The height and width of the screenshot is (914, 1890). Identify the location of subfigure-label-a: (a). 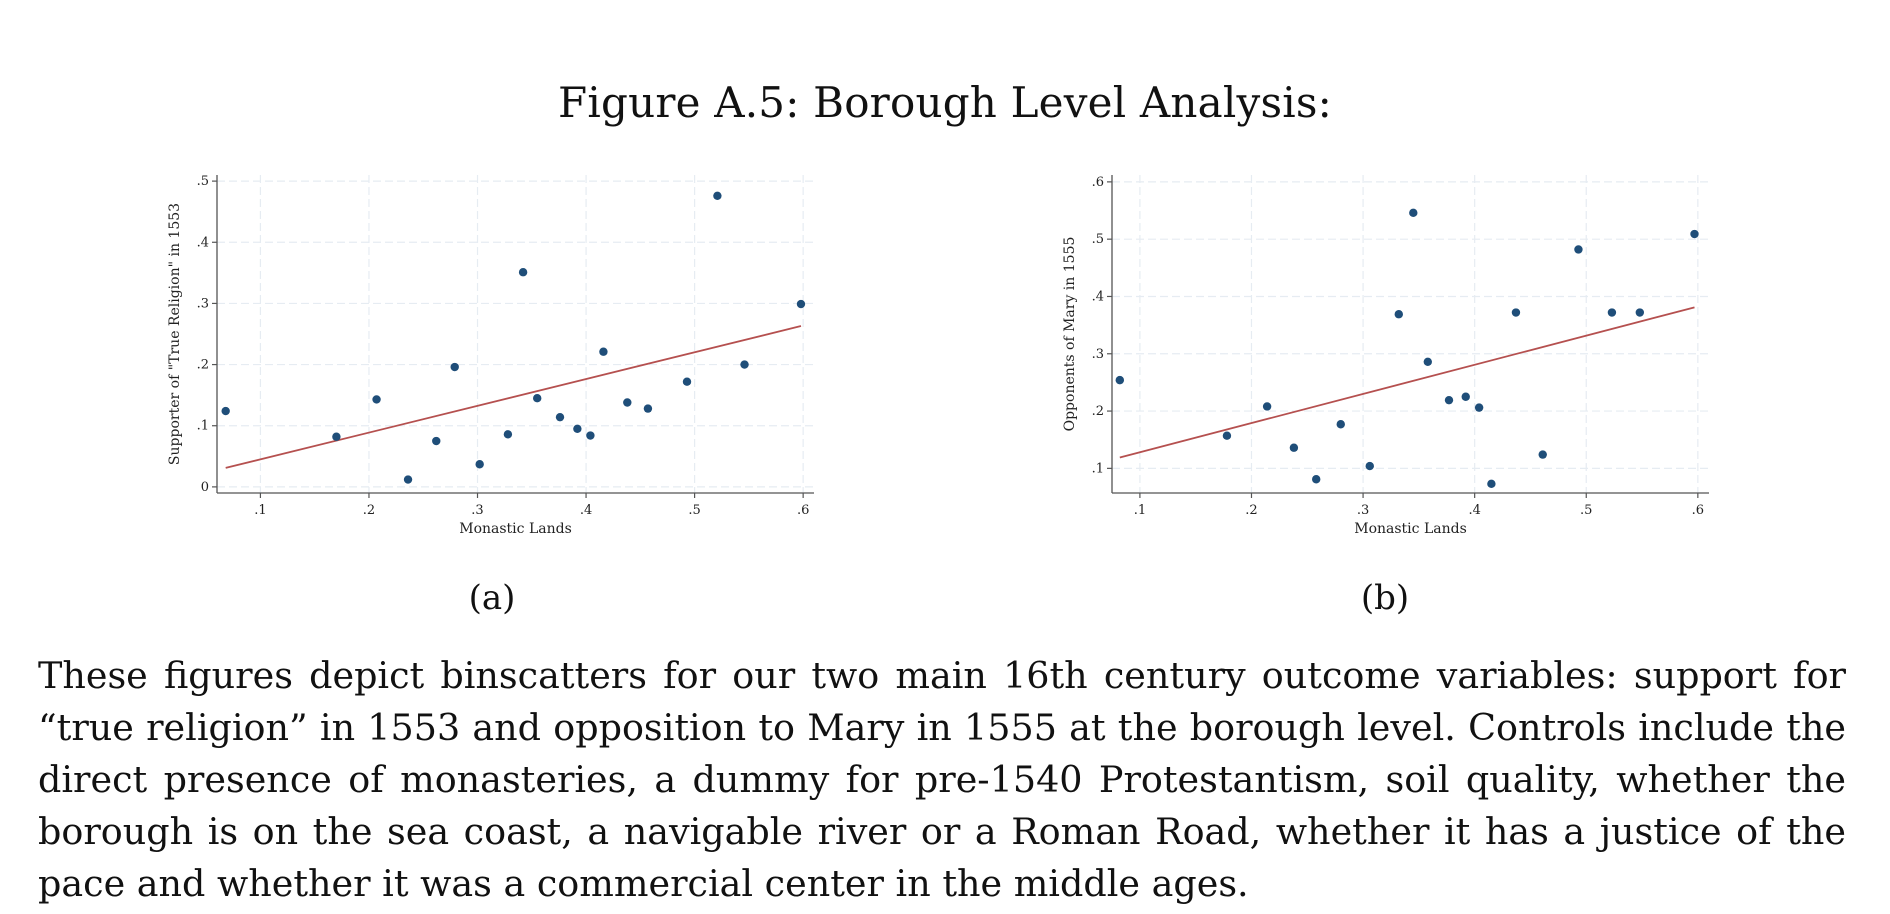
(492, 598).